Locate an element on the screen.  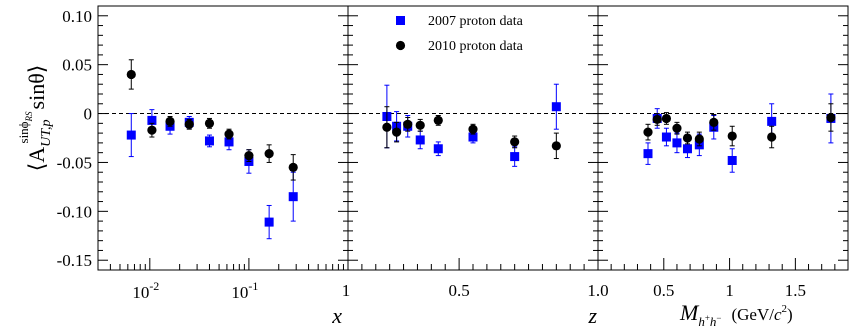
svg-text:⟨AUT,psinϕRSsinθ⟩: ⟨AUT,p sinϕRS sinθ⟩ is located at coordinates (35, 118).